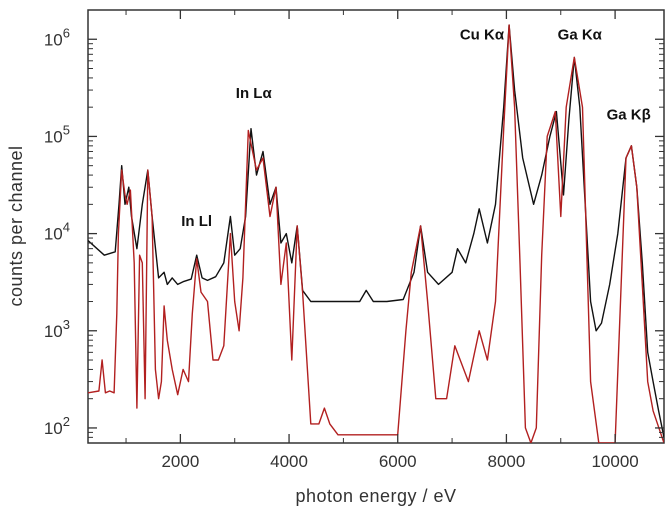 The image size is (672, 510). What do you see at coordinates (57, 329) in the screenshot?
I see `y-tick-label: 10³` at bounding box center [57, 329].